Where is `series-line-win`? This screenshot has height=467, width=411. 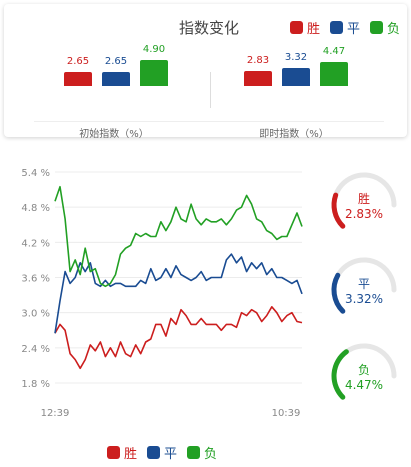 series-line-win is located at coordinates (178, 337).